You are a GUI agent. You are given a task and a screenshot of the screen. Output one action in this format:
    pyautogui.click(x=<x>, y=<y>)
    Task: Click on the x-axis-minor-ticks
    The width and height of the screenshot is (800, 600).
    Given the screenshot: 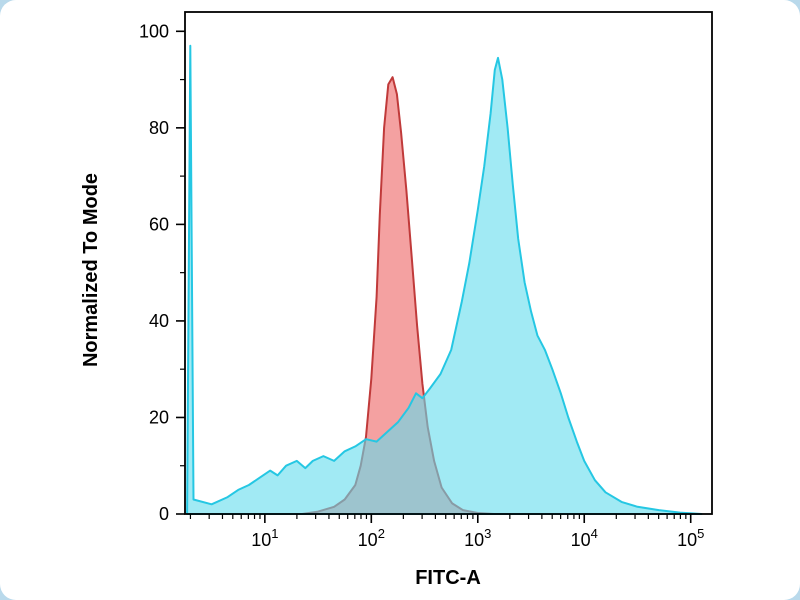 What is the action you would take?
    pyautogui.click(x=438, y=516)
    